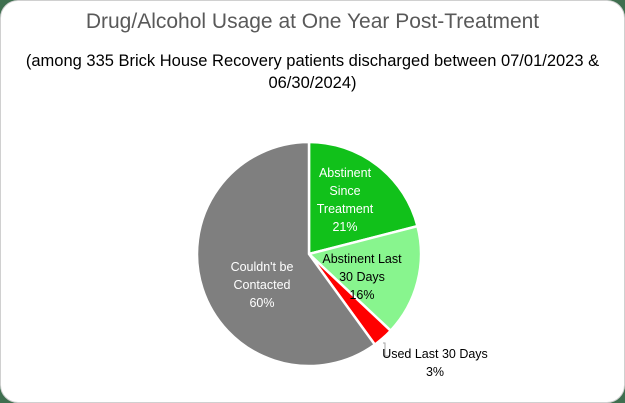 This screenshot has width=625, height=403. What do you see at coordinates (262, 285) in the screenshot?
I see `label-couldnt-be-contacted: Couldn't be Contacted 60%` at bounding box center [262, 285].